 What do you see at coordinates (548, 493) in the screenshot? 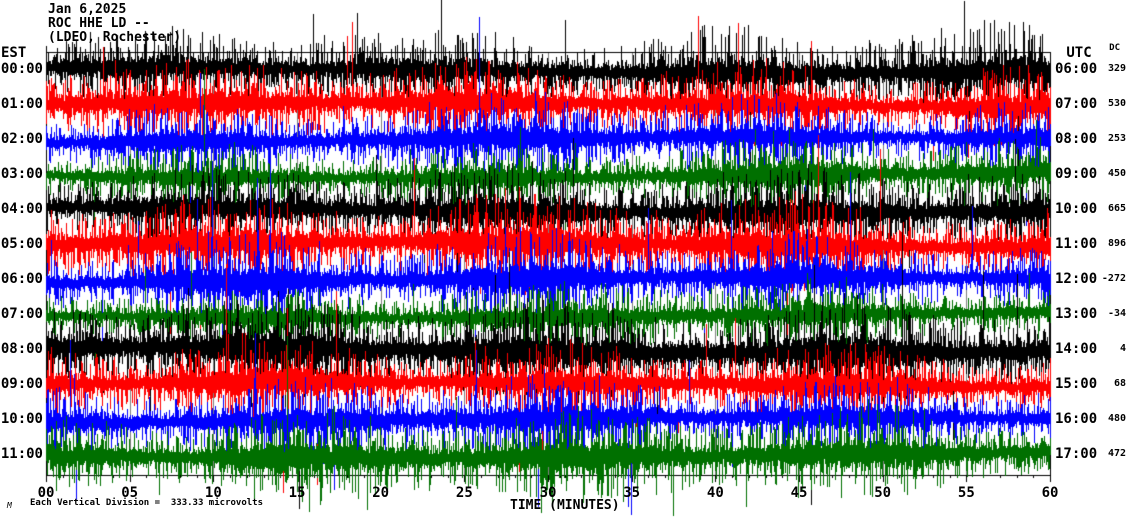
I see `x-tick-label: 30` at bounding box center [548, 493].